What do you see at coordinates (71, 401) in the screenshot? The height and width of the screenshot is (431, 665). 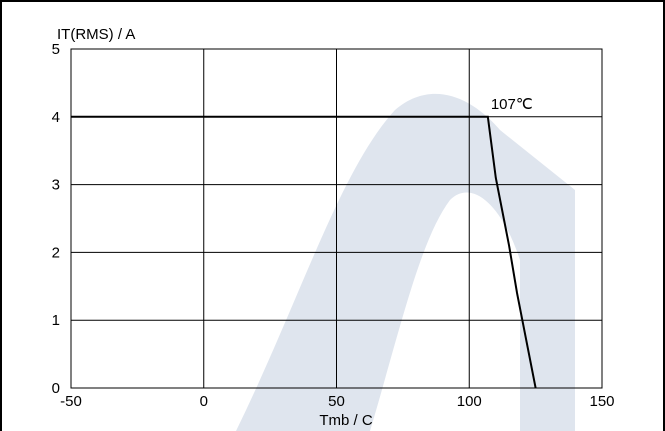 I see `x-tick-label: -50` at bounding box center [71, 401].